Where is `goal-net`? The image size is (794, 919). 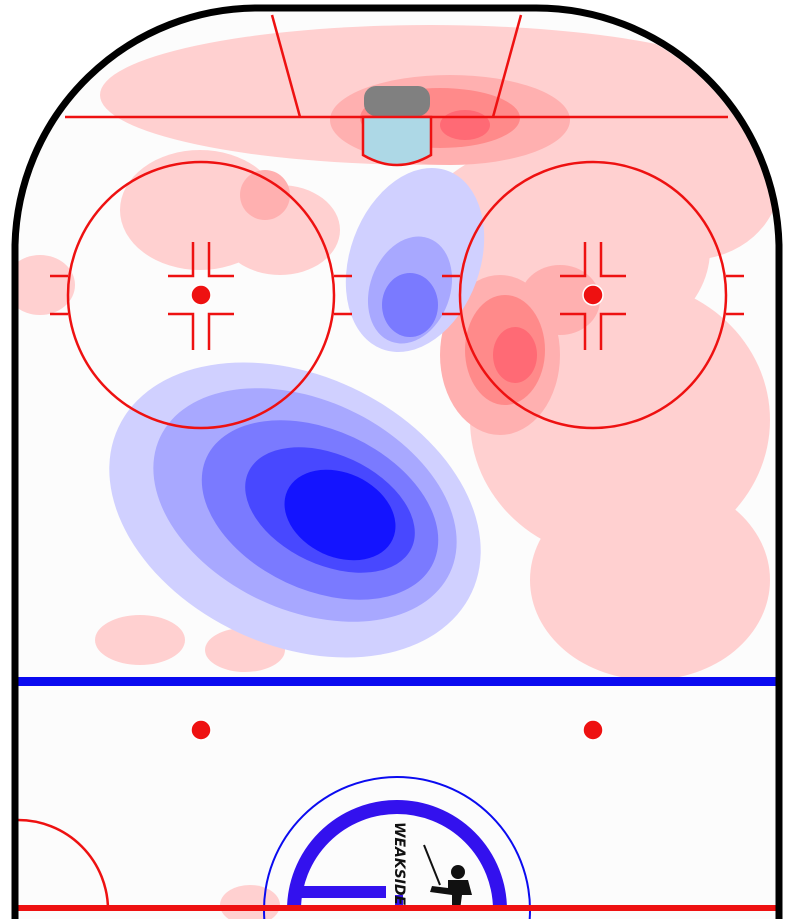 goal-net is located at coordinates (397, 101).